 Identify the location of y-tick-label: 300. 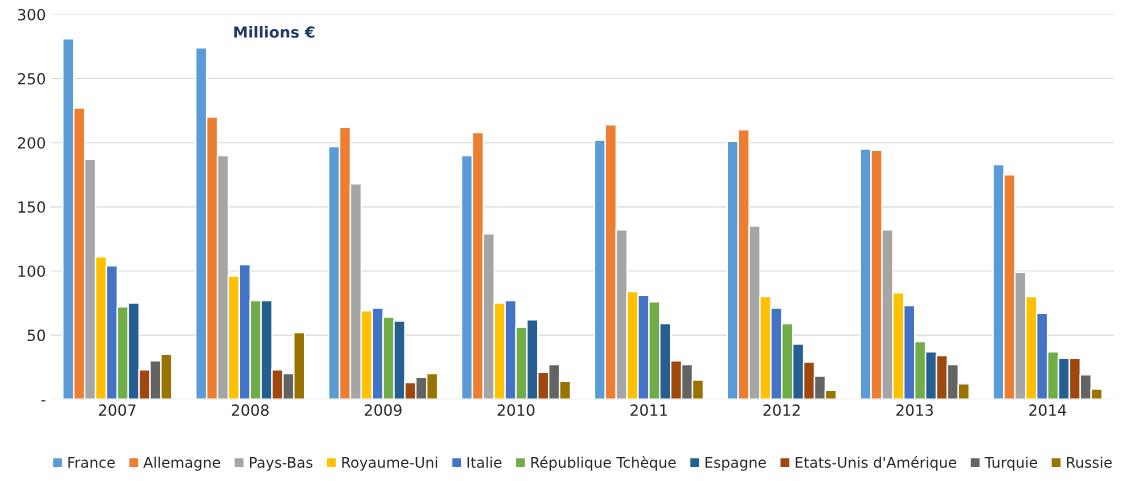
(32, 14).